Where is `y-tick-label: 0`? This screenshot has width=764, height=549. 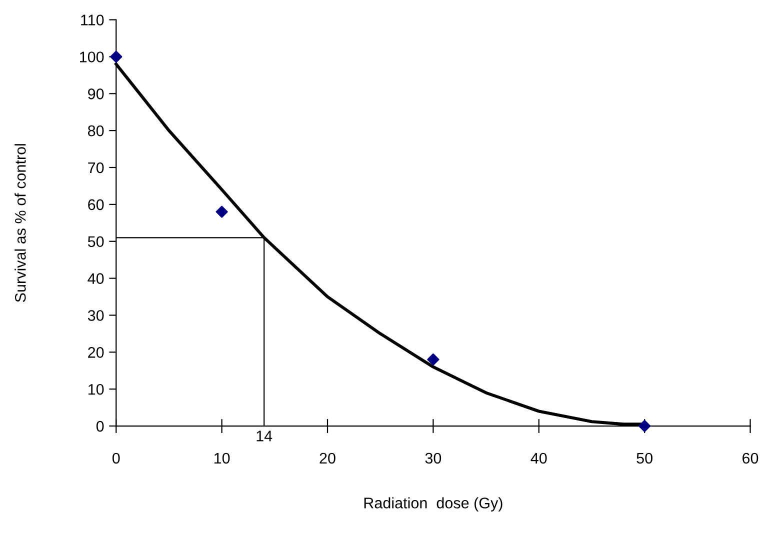 y-tick-label: 0 is located at coordinates (100, 426).